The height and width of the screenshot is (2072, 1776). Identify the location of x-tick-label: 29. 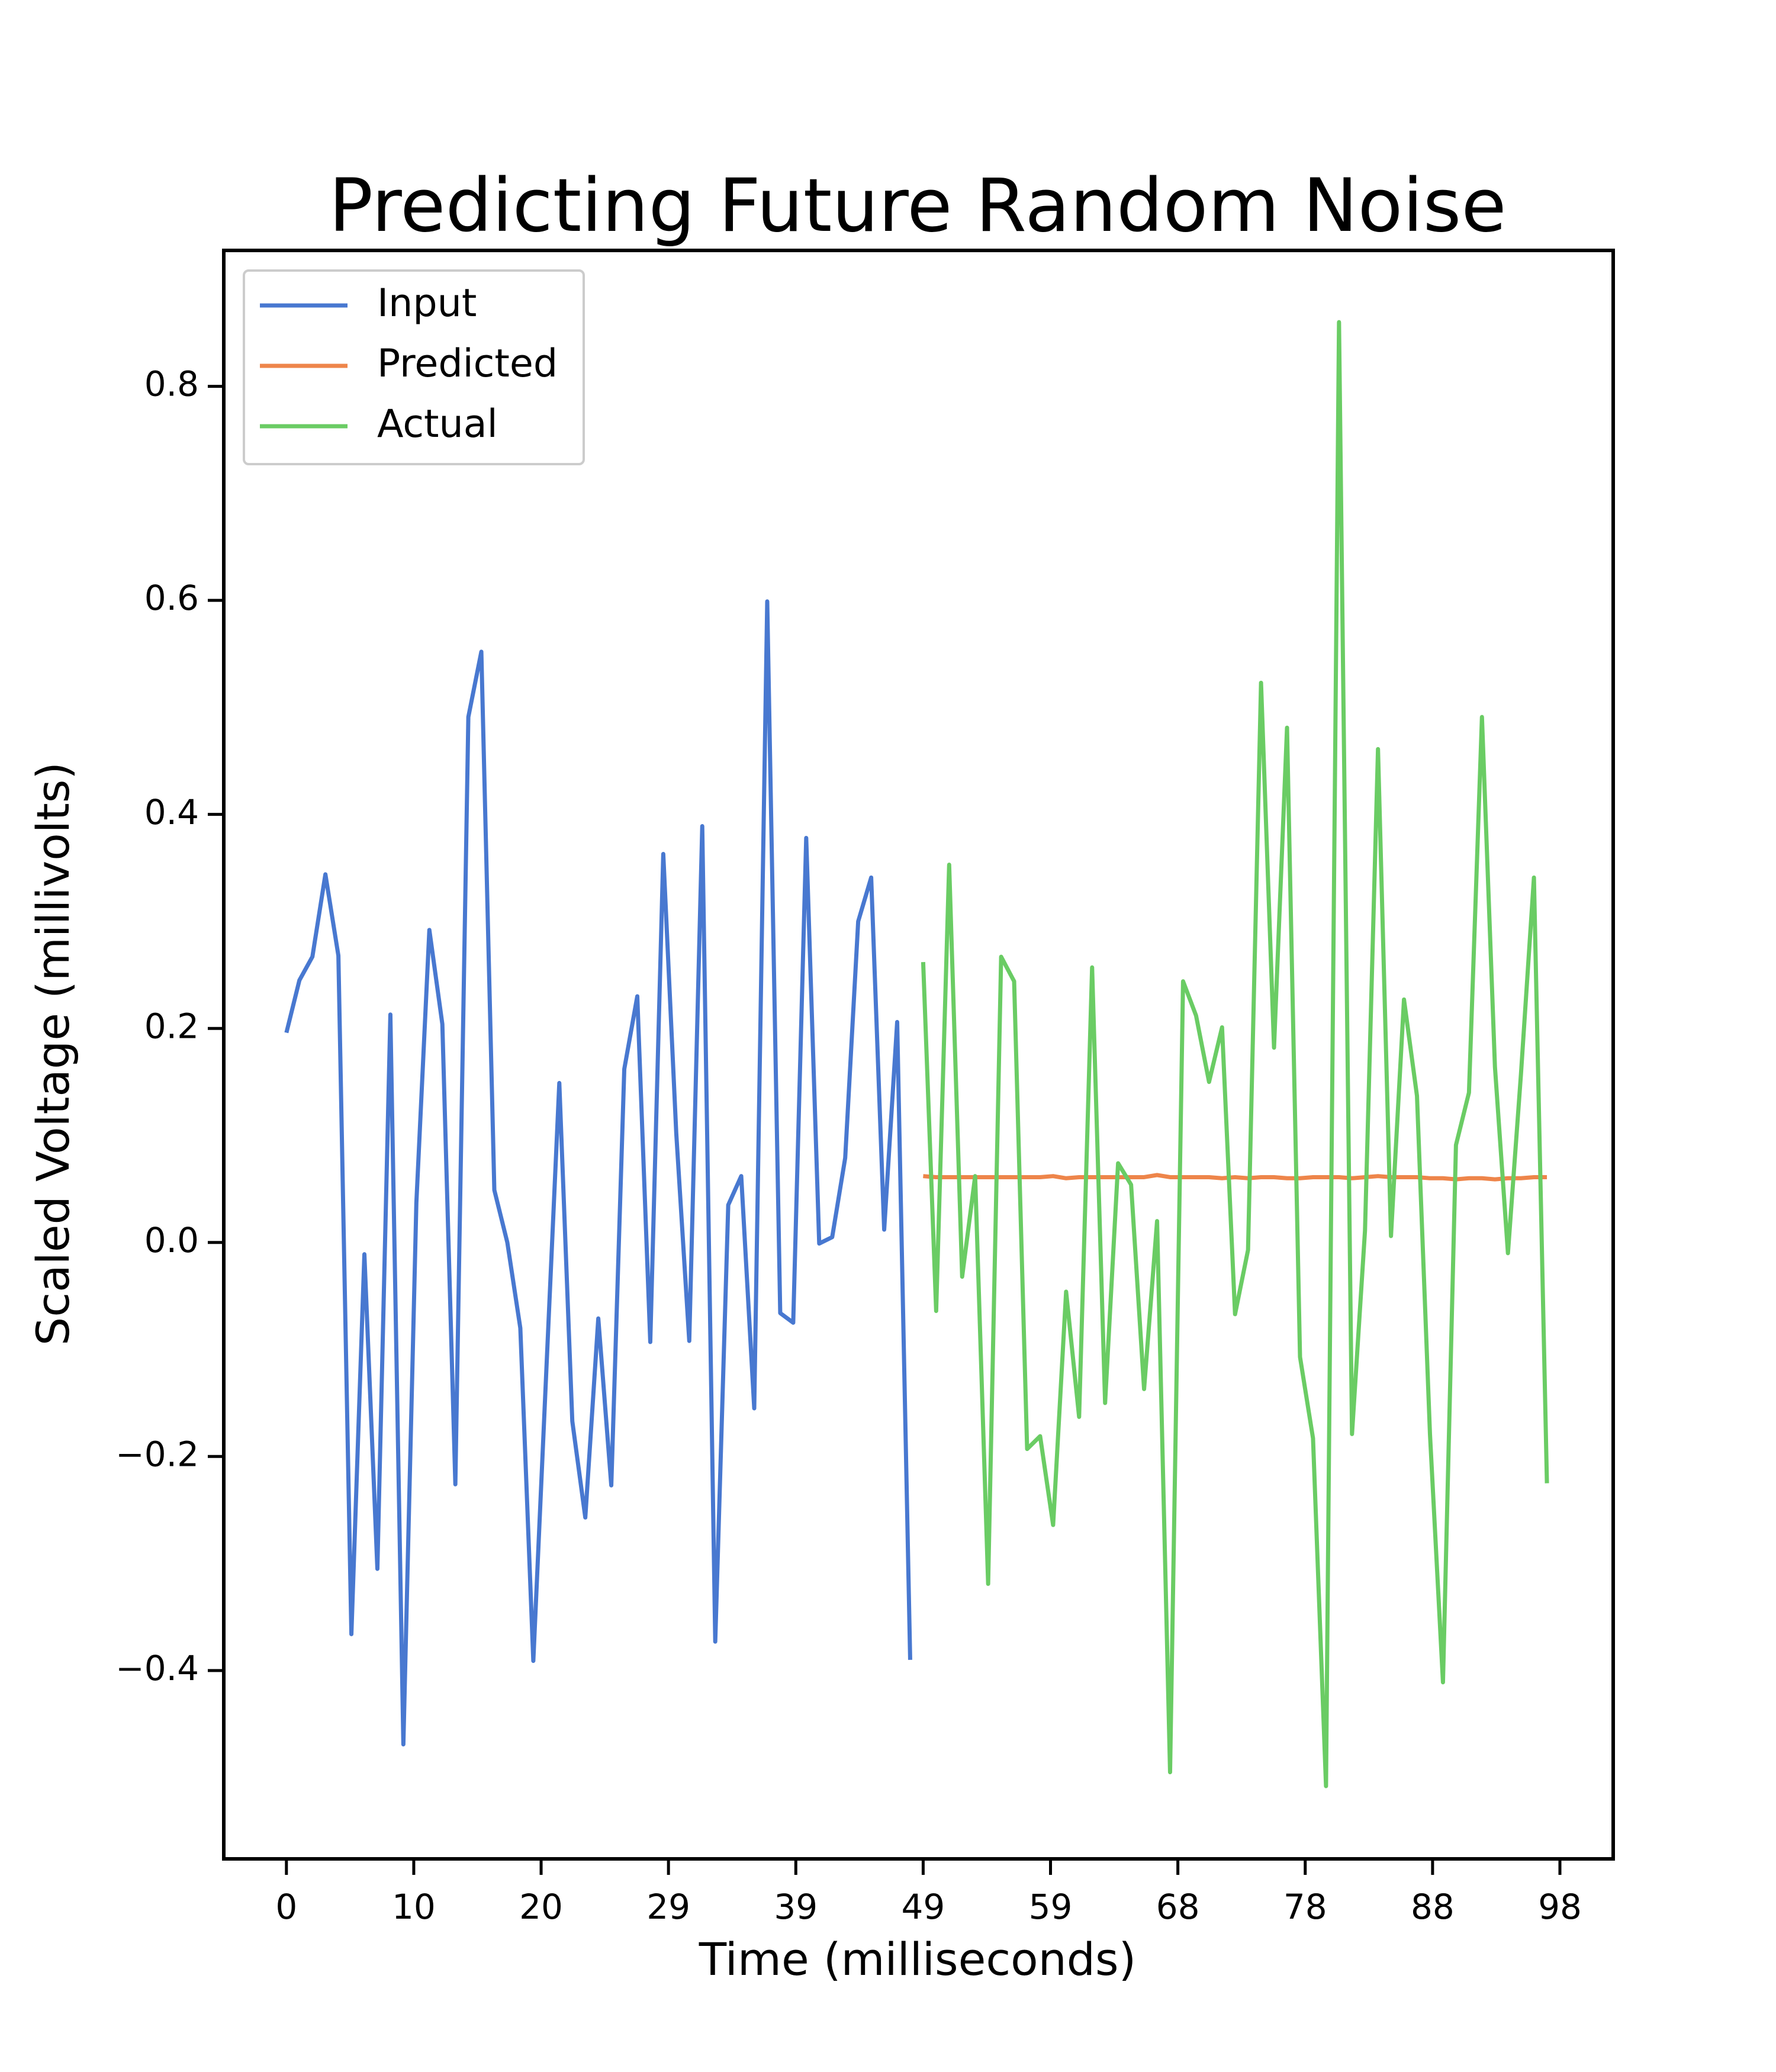
(668, 1907).